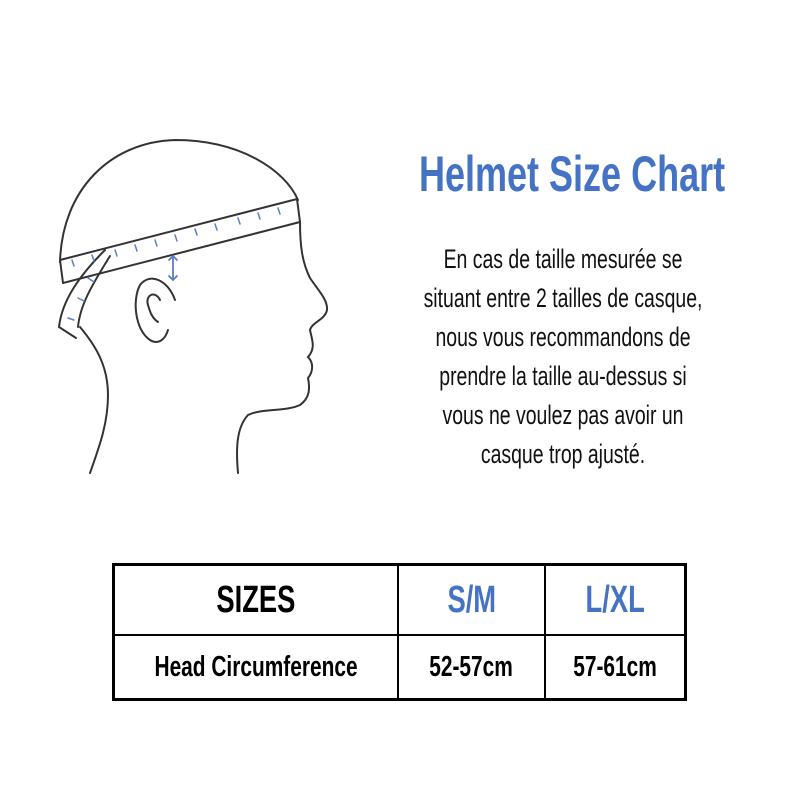 This screenshot has height=800, width=800. Describe the element at coordinates (181, 252) in the screenshot. I see `band-bottom` at that location.